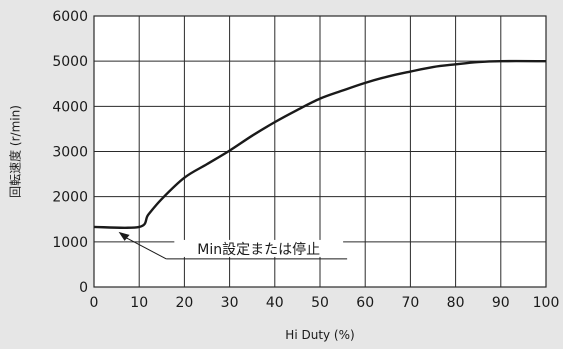 The width and height of the screenshot is (563, 349). Describe the element at coordinates (94, 303) in the screenshot. I see `x-tick-label: 0` at that location.